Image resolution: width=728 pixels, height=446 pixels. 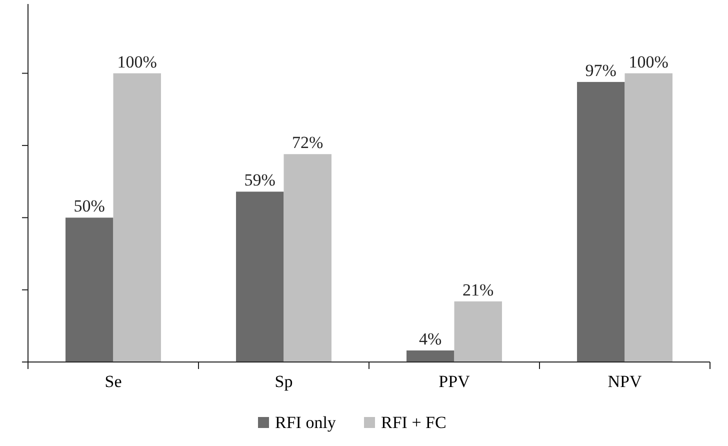 I want to click on data-label: 50%, so click(x=89, y=206).